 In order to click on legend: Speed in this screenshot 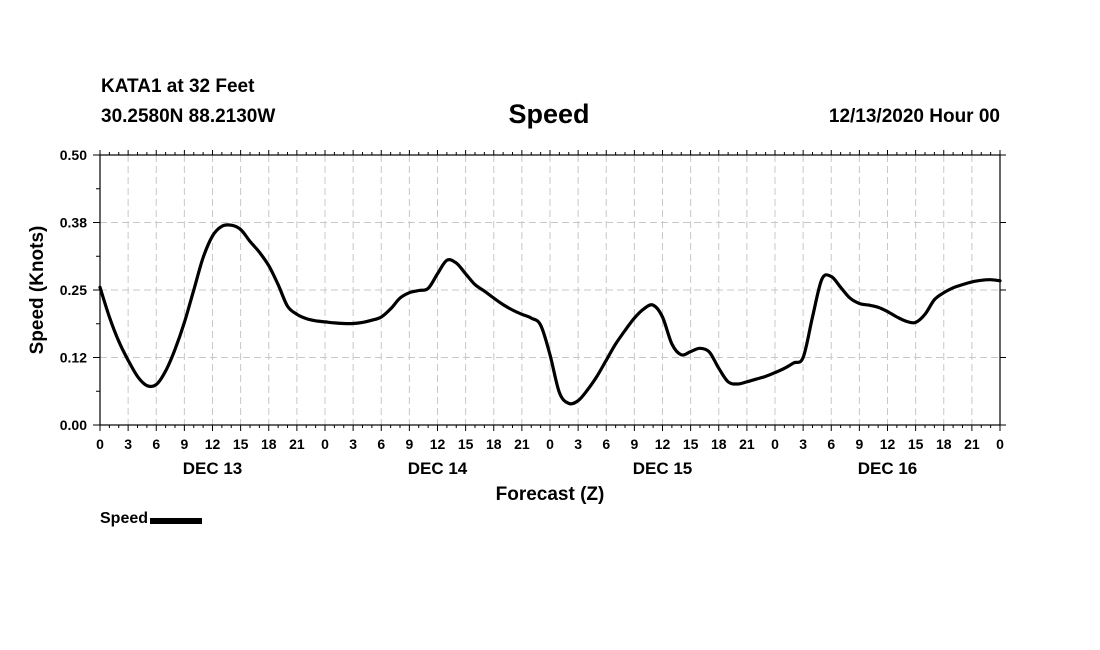, I will do `click(151, 519)`.